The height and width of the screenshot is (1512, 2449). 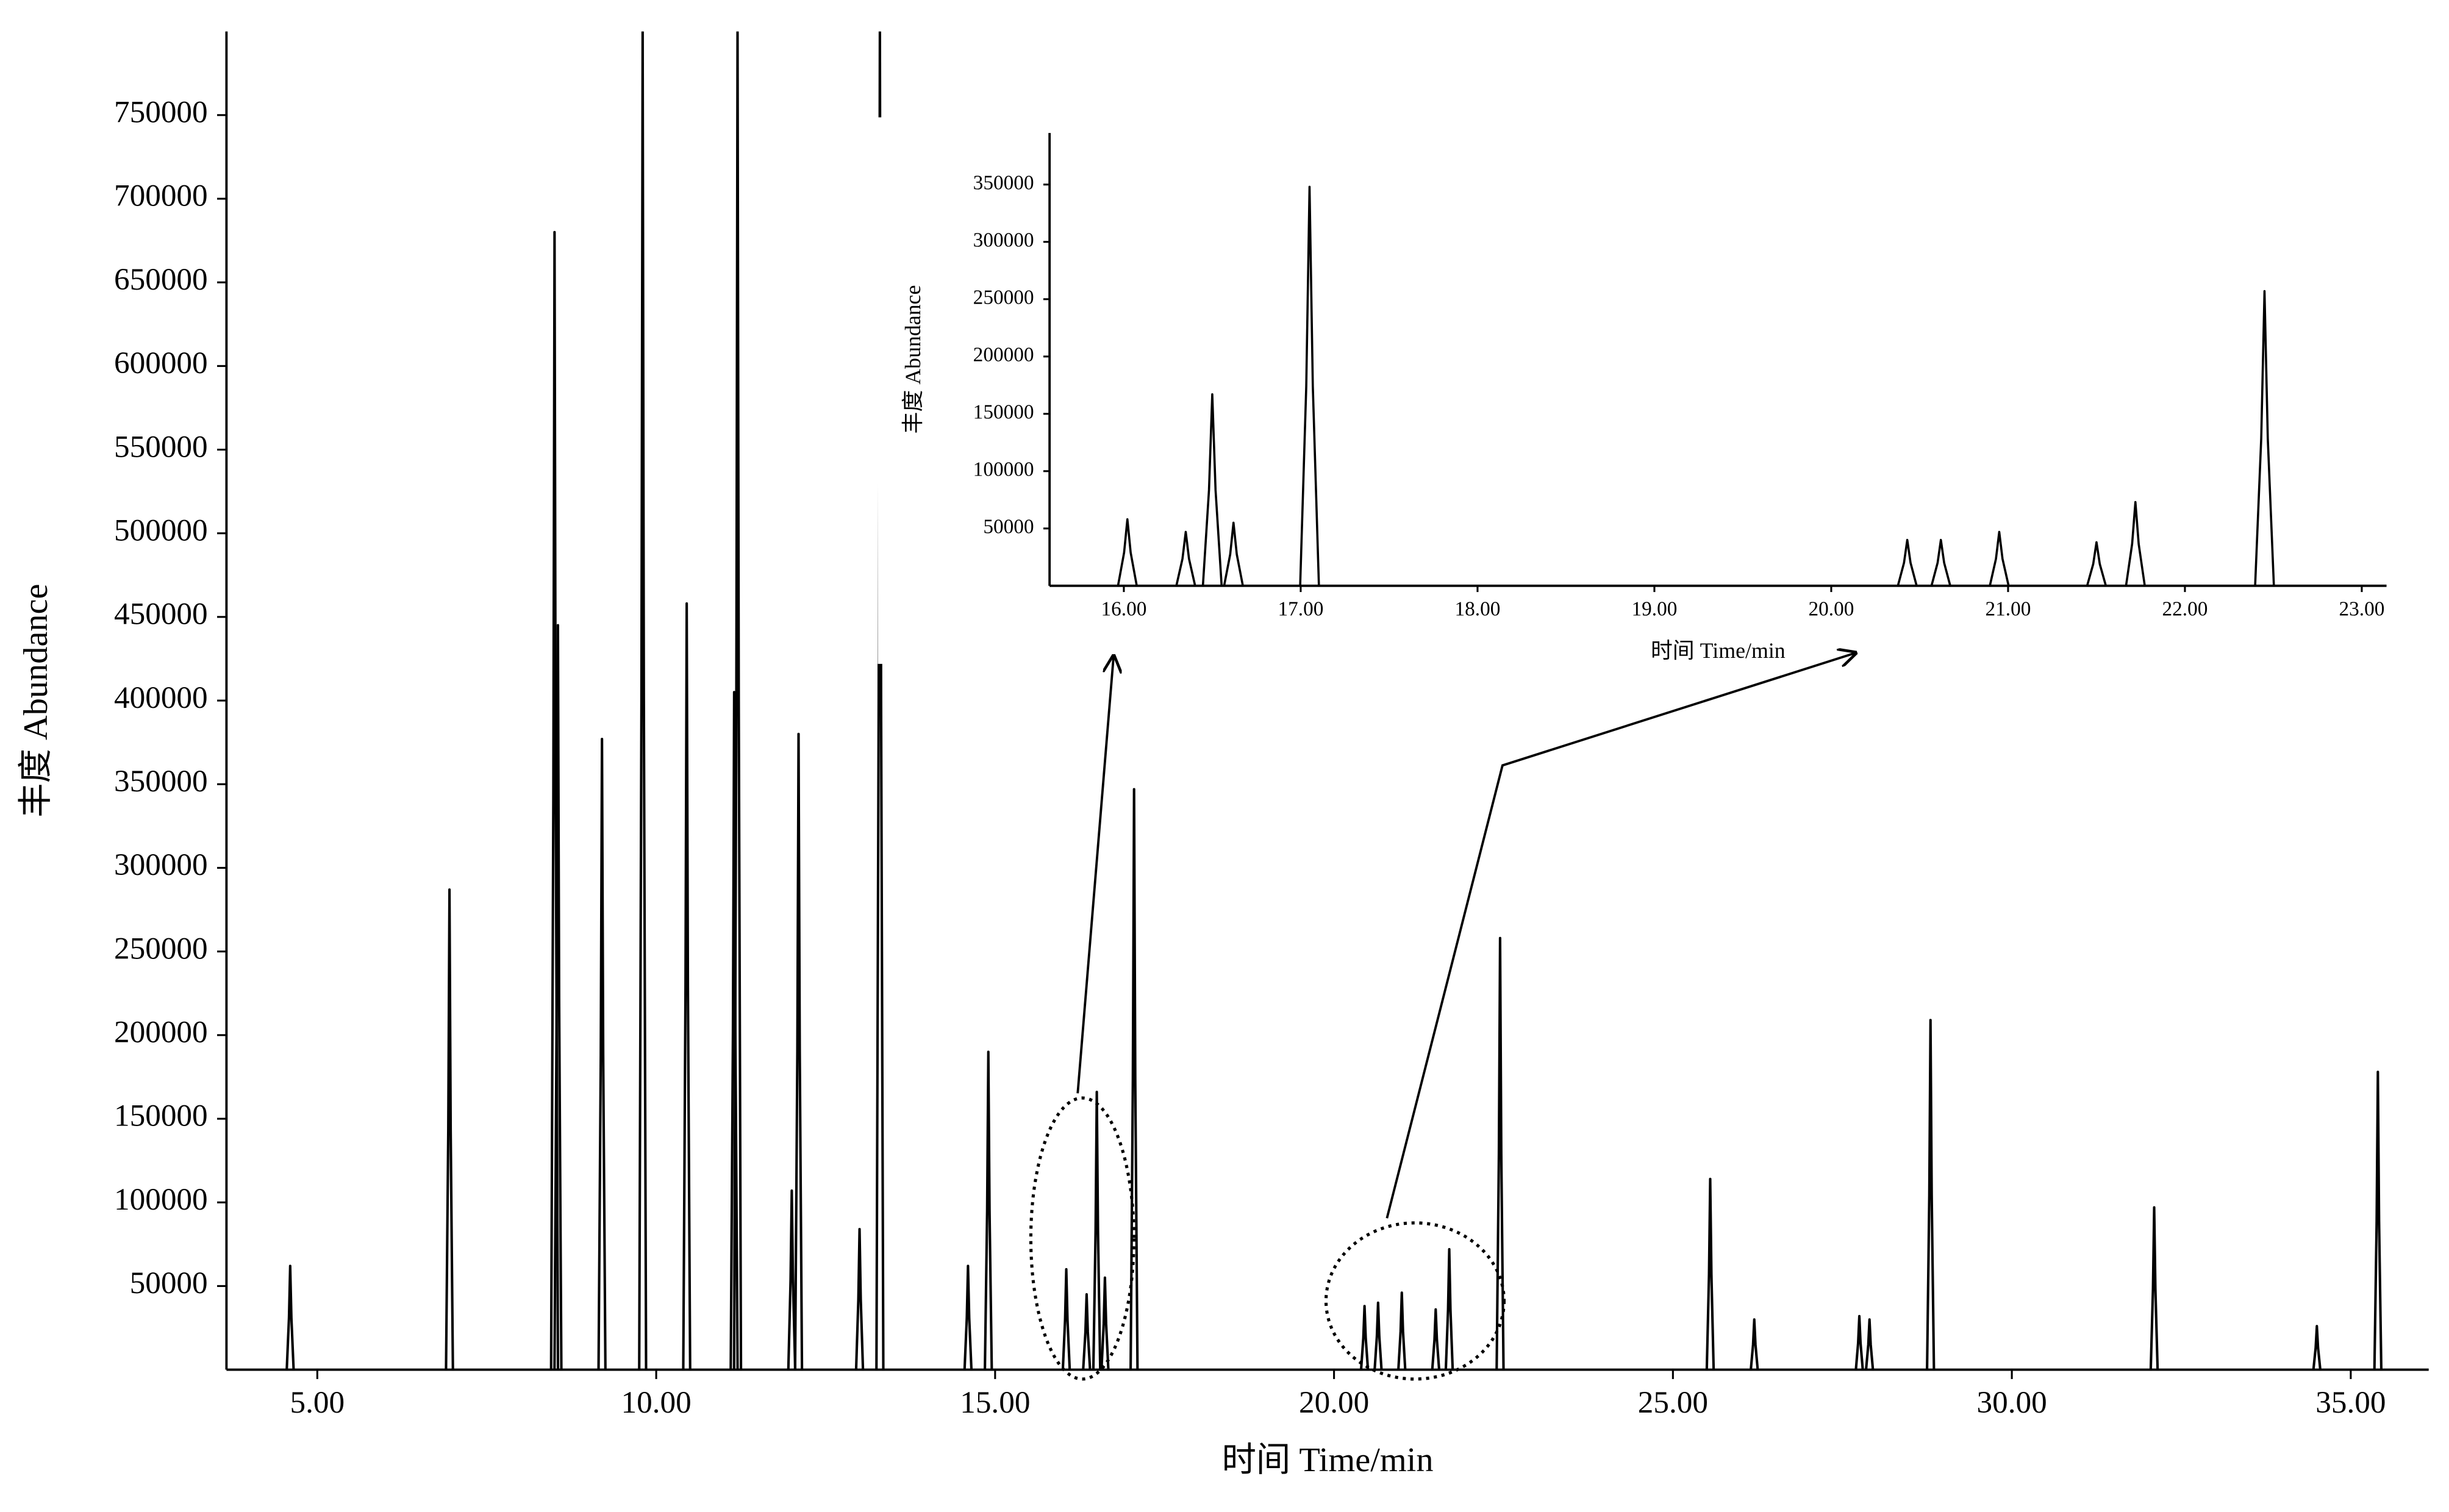 I want to click on y-tick-label: 650000, so click(x=161, y=279).